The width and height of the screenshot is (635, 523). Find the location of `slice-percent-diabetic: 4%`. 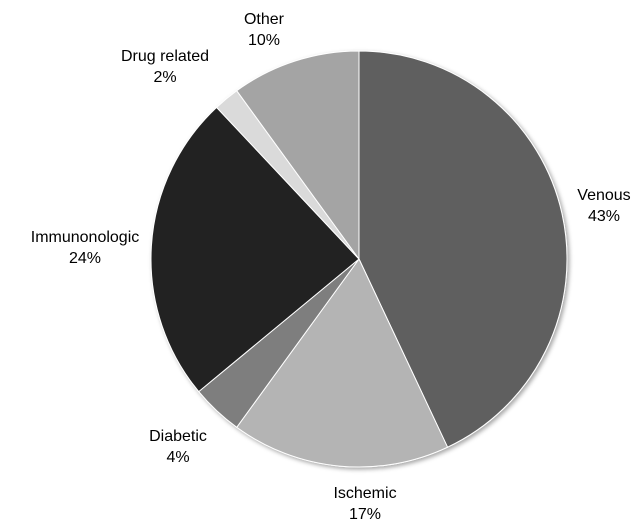

slice-percent-diabetic: 4% is located at coordinates (177, 457).